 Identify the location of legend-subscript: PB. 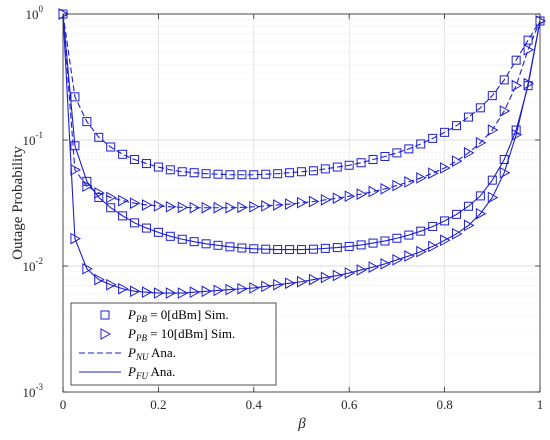
(141, 319).